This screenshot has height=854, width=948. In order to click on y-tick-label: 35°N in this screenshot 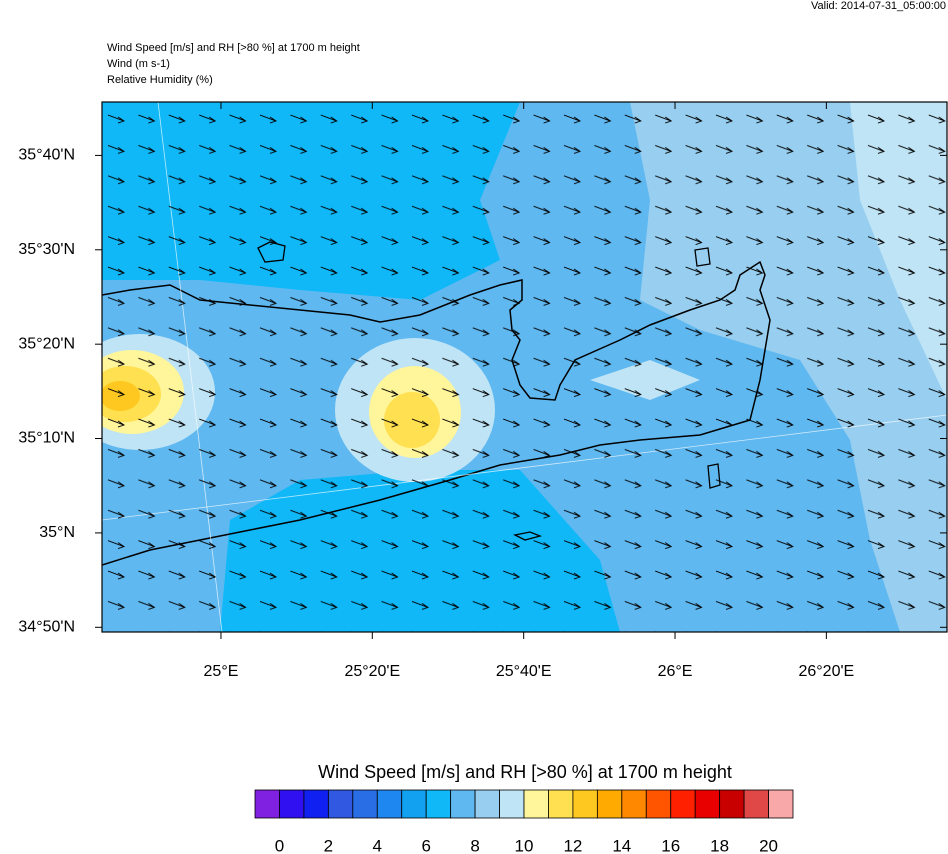, I will do `click(57, 532)`.